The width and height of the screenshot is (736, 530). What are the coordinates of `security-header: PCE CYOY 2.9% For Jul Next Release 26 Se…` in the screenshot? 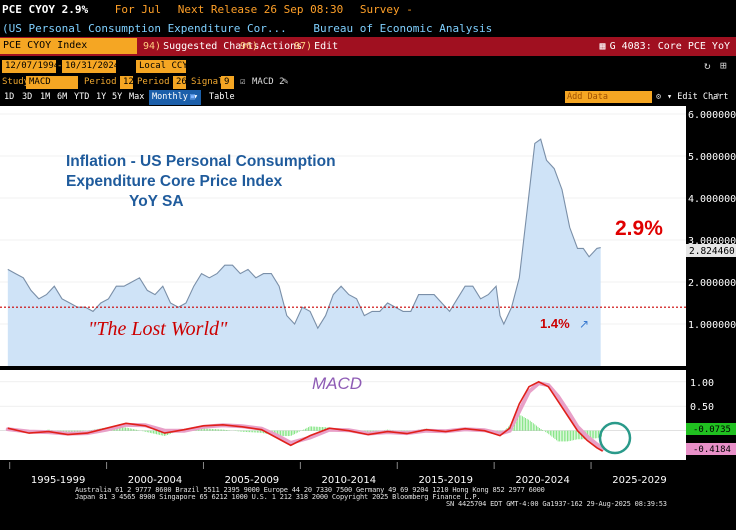 It's located at (368, 10).